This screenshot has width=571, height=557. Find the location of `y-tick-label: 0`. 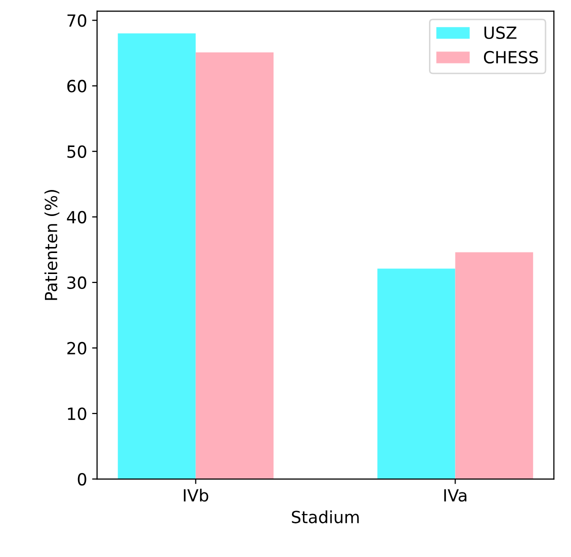

y-tick-label: 0 is located at coordinates (82, 479).